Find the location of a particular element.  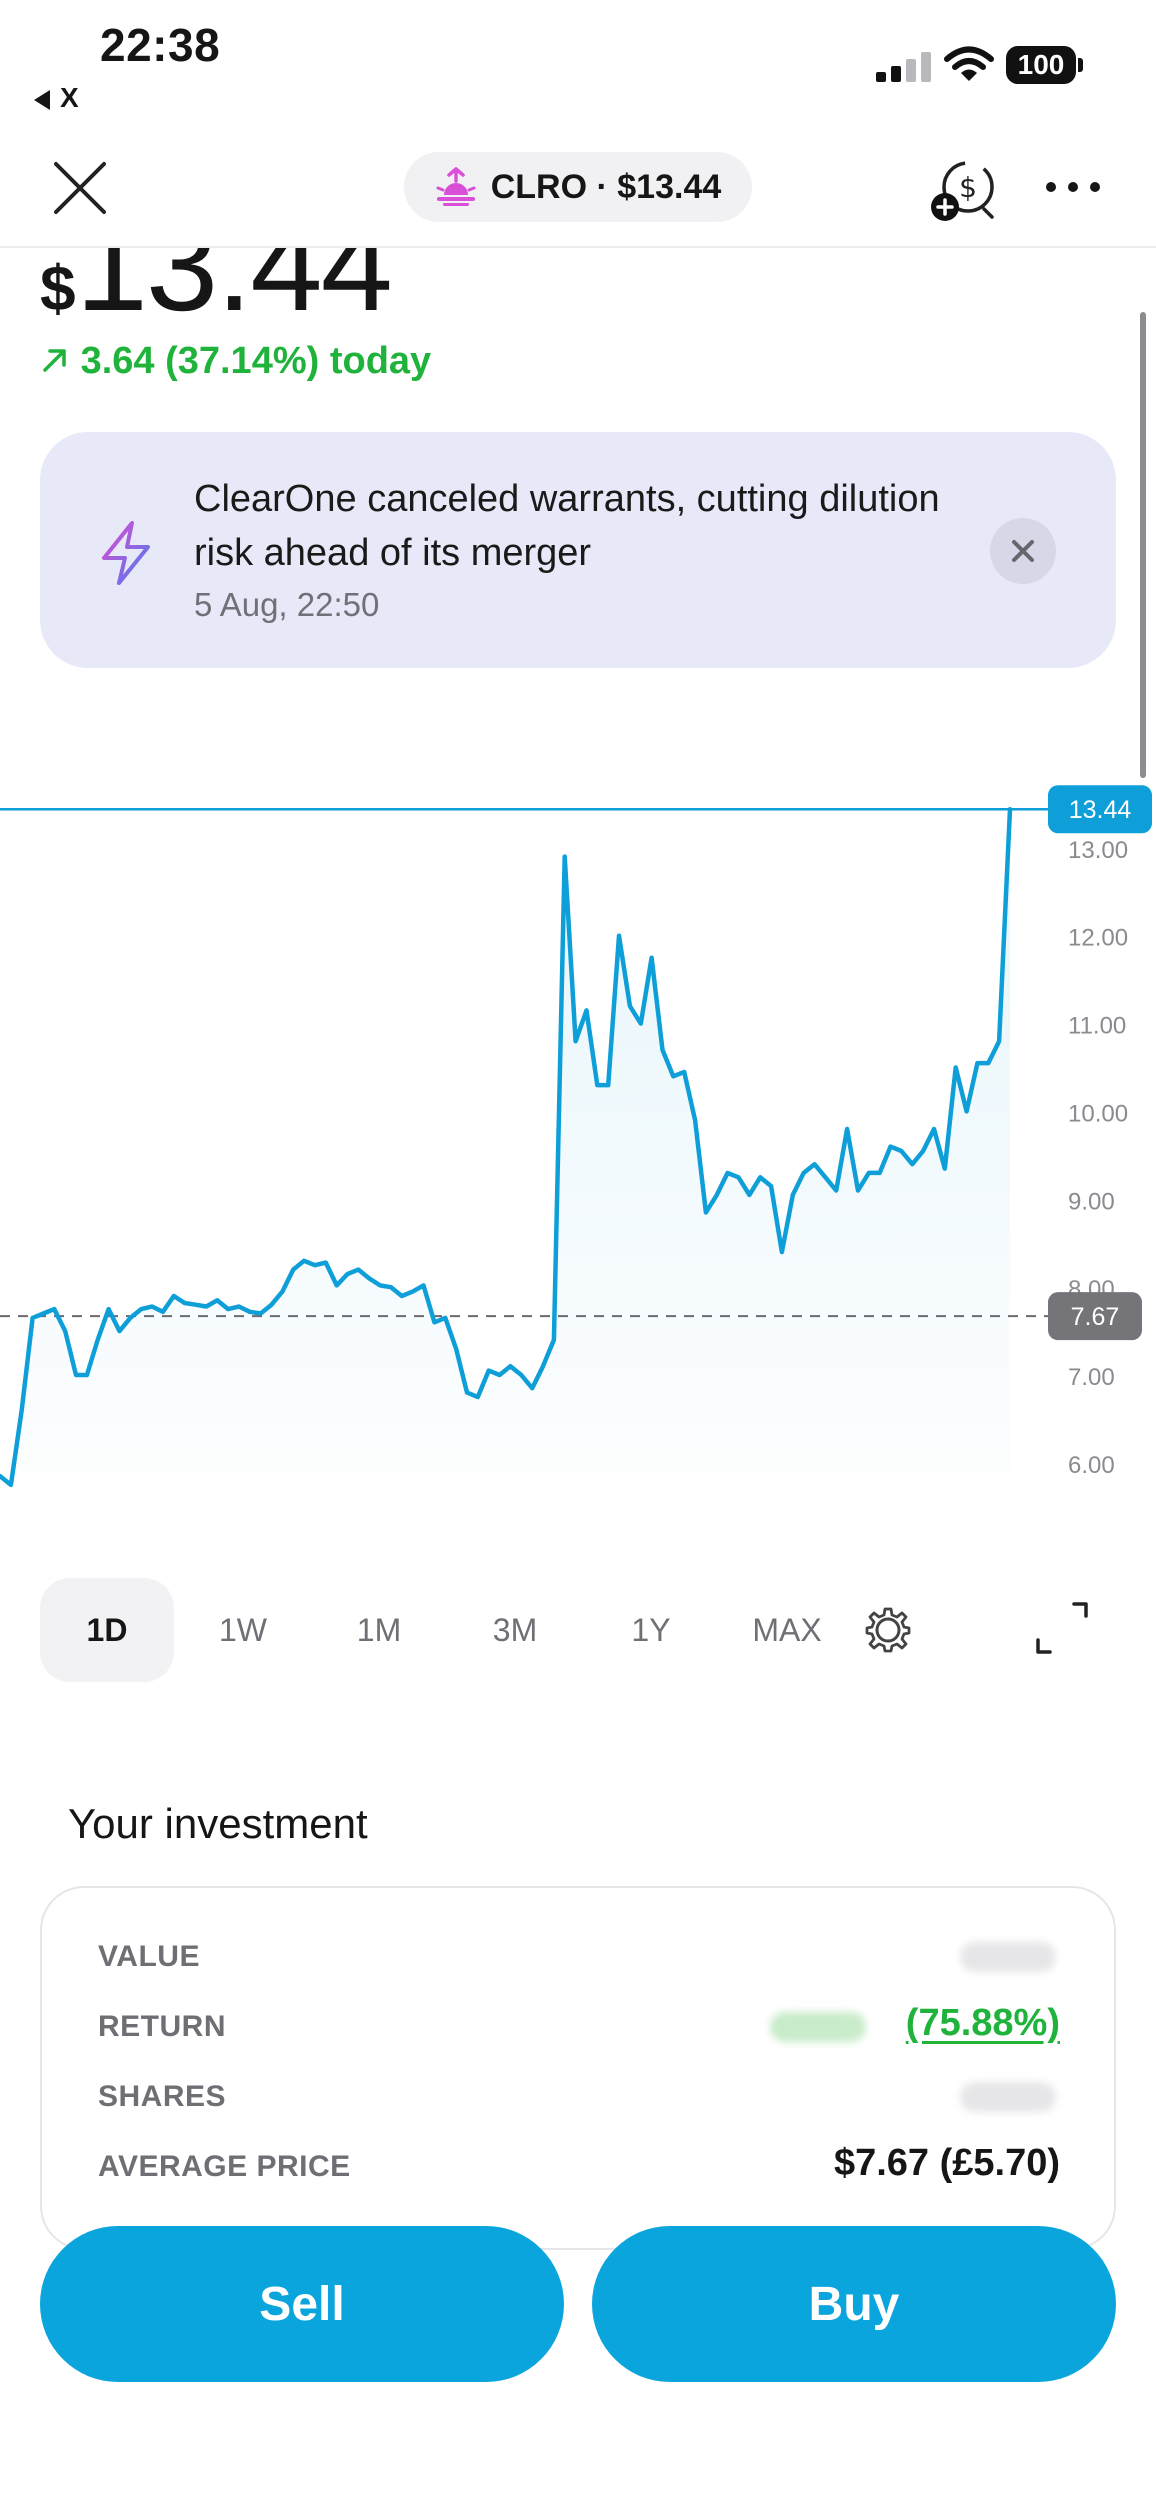

lightning-bolt-icon is located at coordinates (126, 553).